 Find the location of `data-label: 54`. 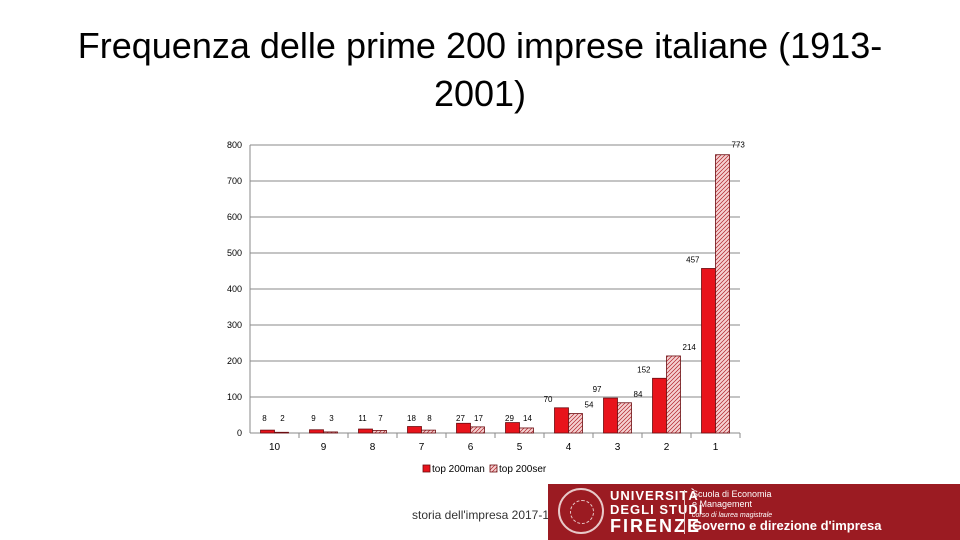

data-label: 54 is located at coordinates (589, 405).